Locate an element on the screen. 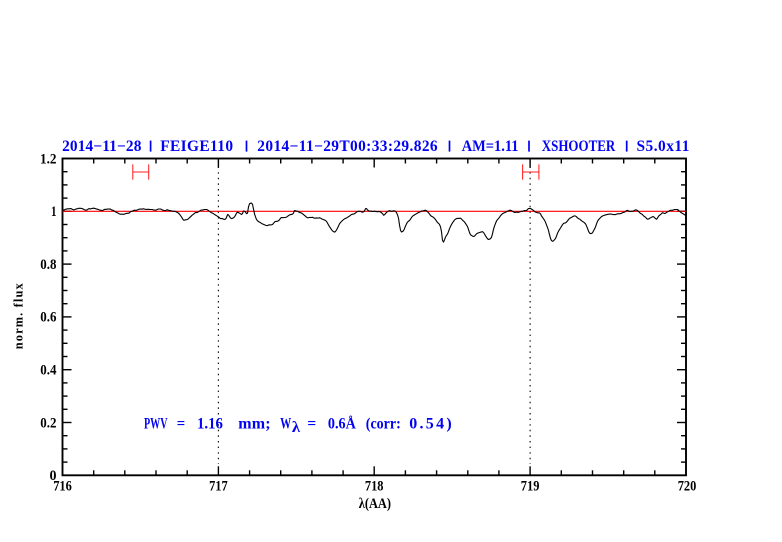 The image size is (782, 542). svg-text: λ is located at coordinates (296, 427).